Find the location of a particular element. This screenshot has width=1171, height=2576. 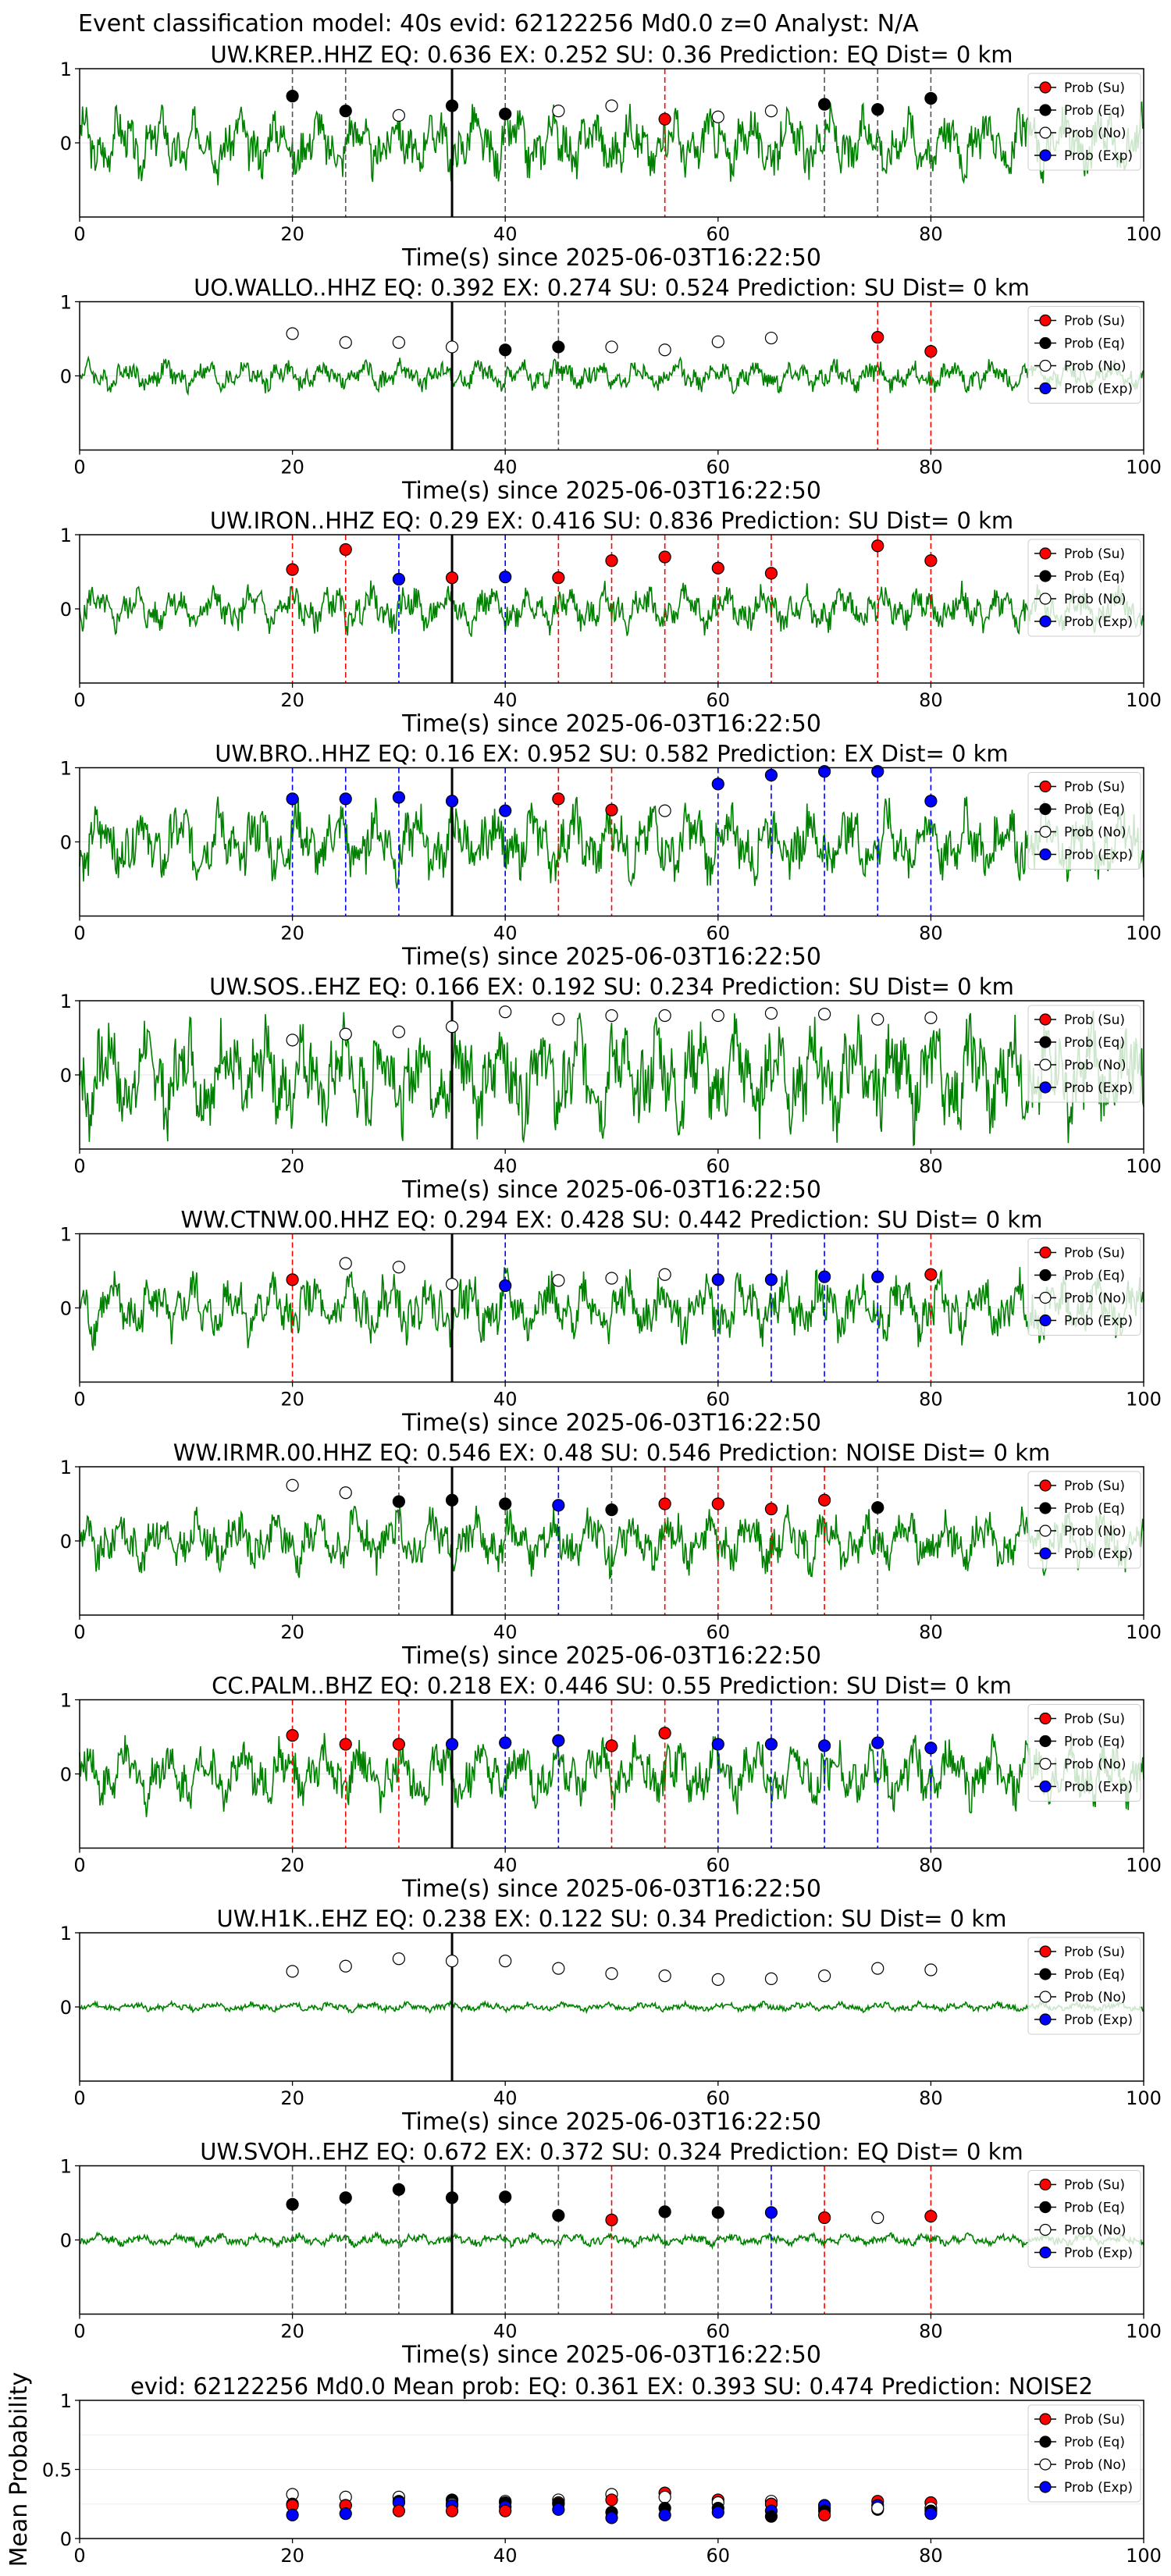

waveform-trace is located at coordinates (611, 1078).